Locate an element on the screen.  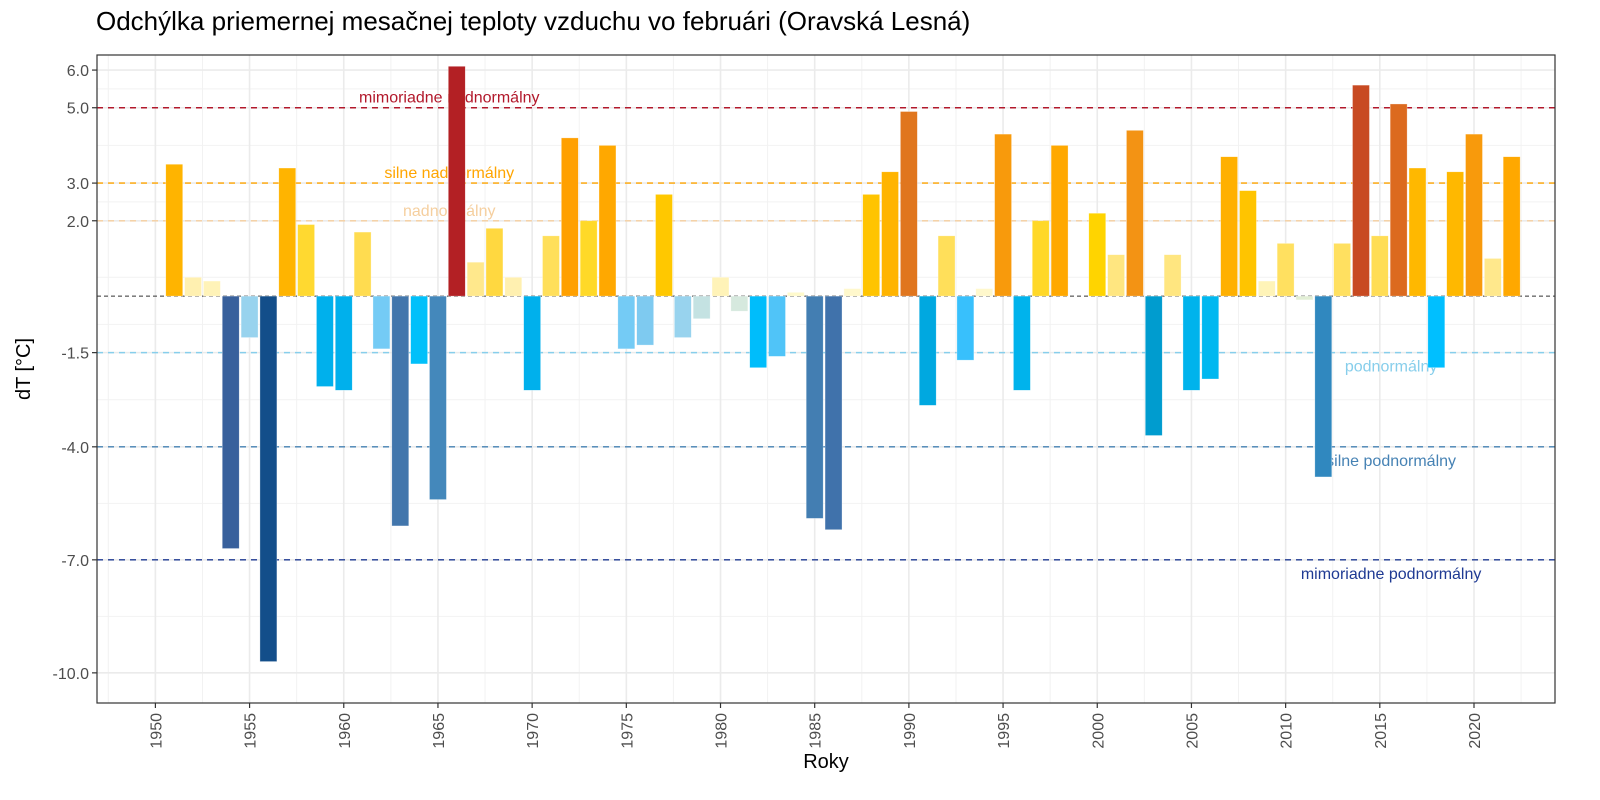
bar-1975 is located at coordinates (626, 322).